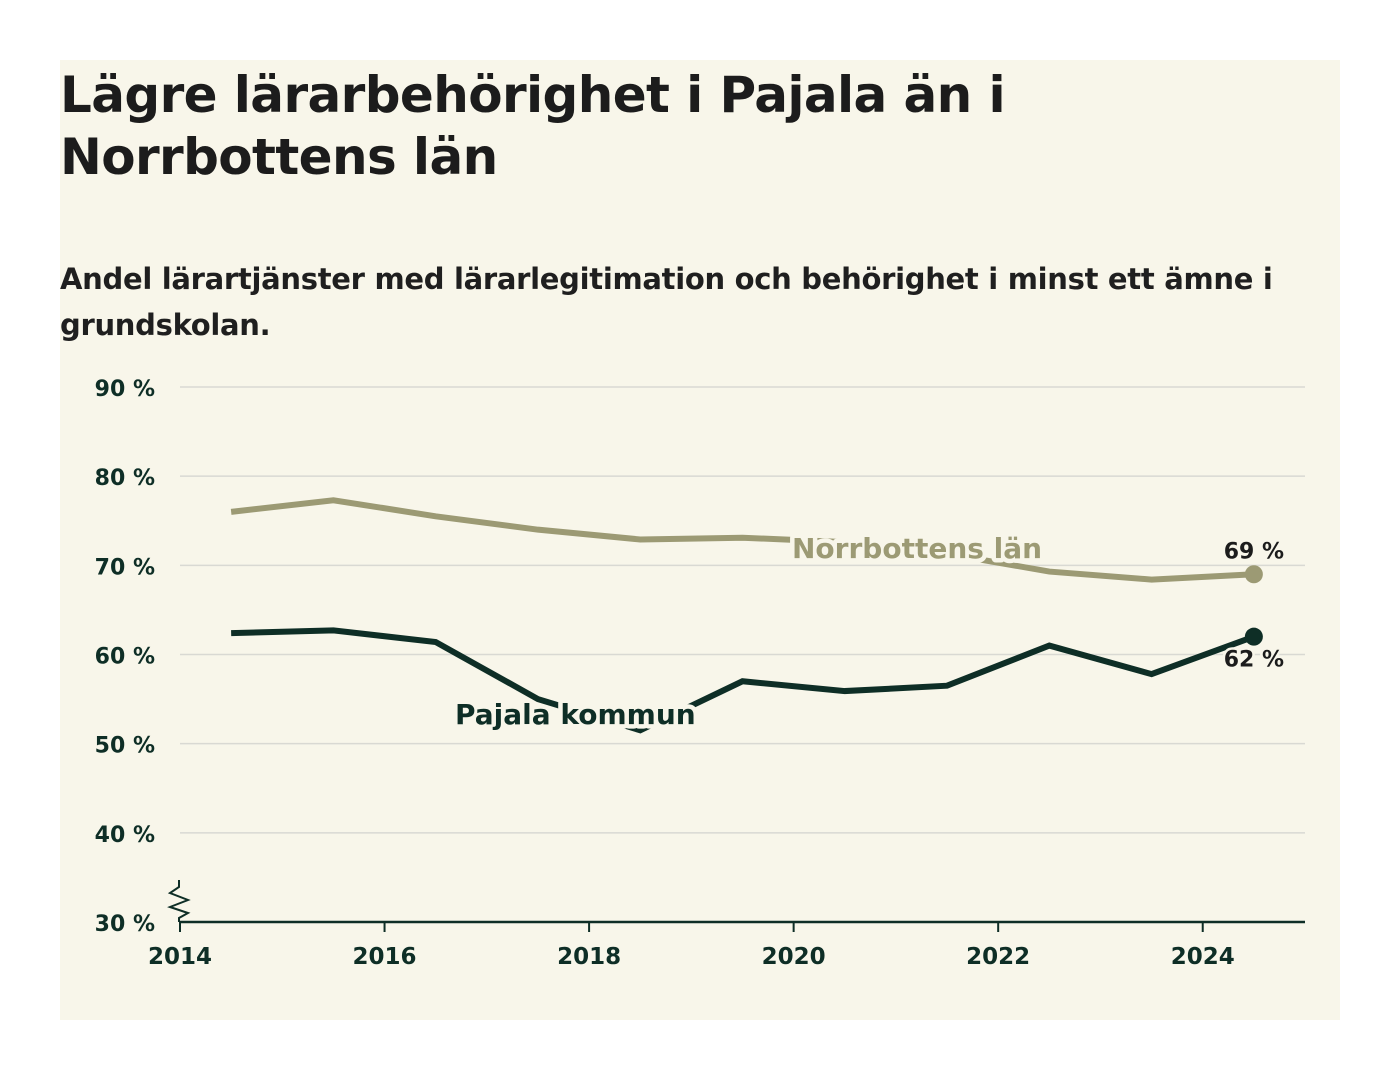 The image size is (1400, 1080). I want to click on x-tick-label: 2020, so click(794, 957).